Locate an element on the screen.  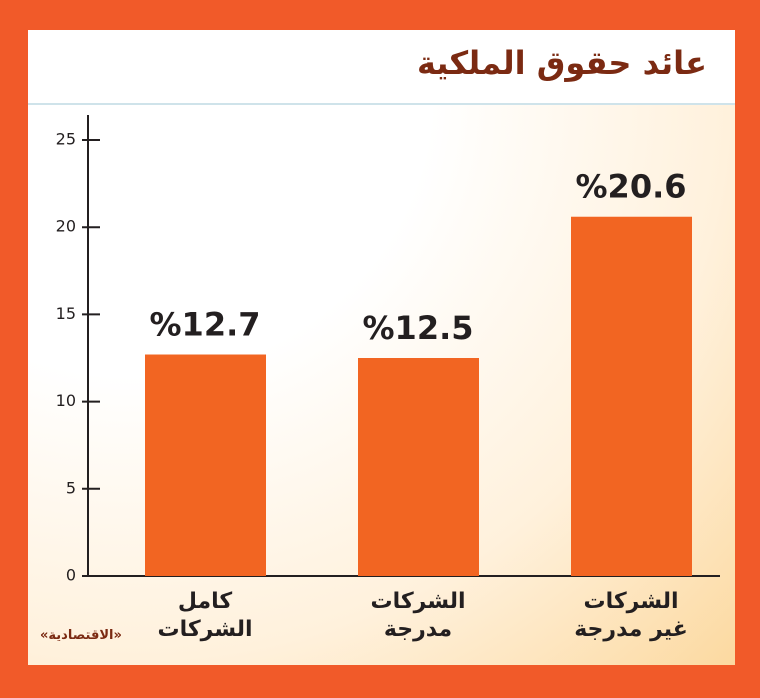
y-tick-label: 20 is located at coordinates (66, 226).